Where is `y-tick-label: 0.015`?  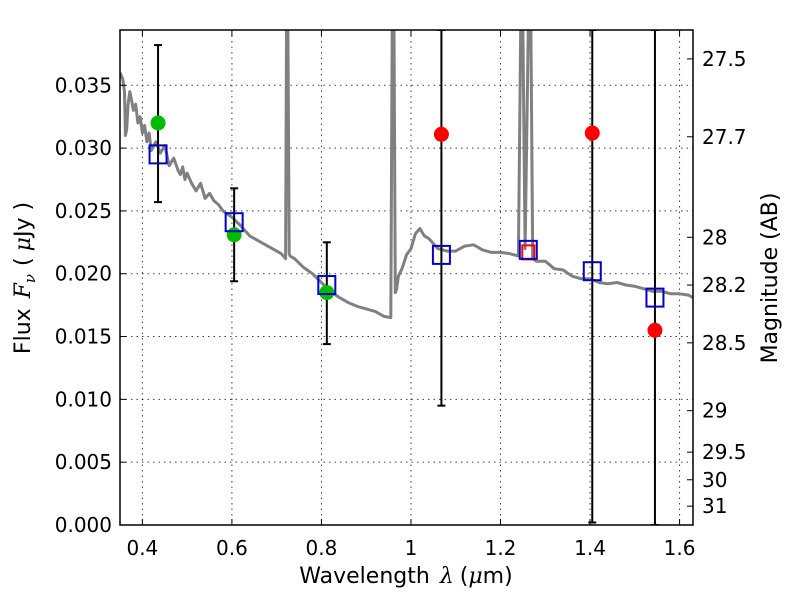 y-tick-label: 0.015 is located at coordinates (83, 337).